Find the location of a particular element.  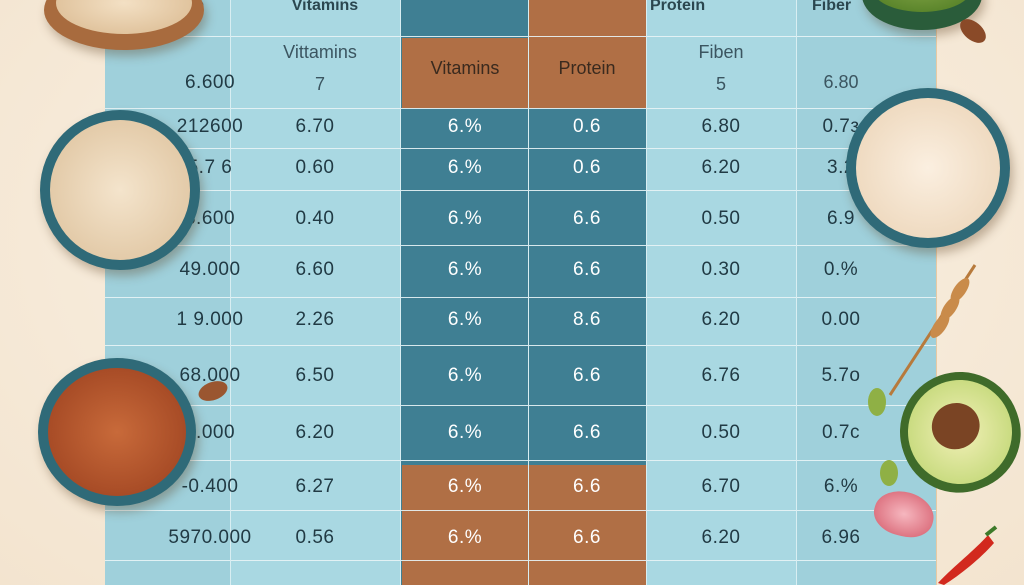

table-cell: 8.6 is located at coordinates (587, 319).